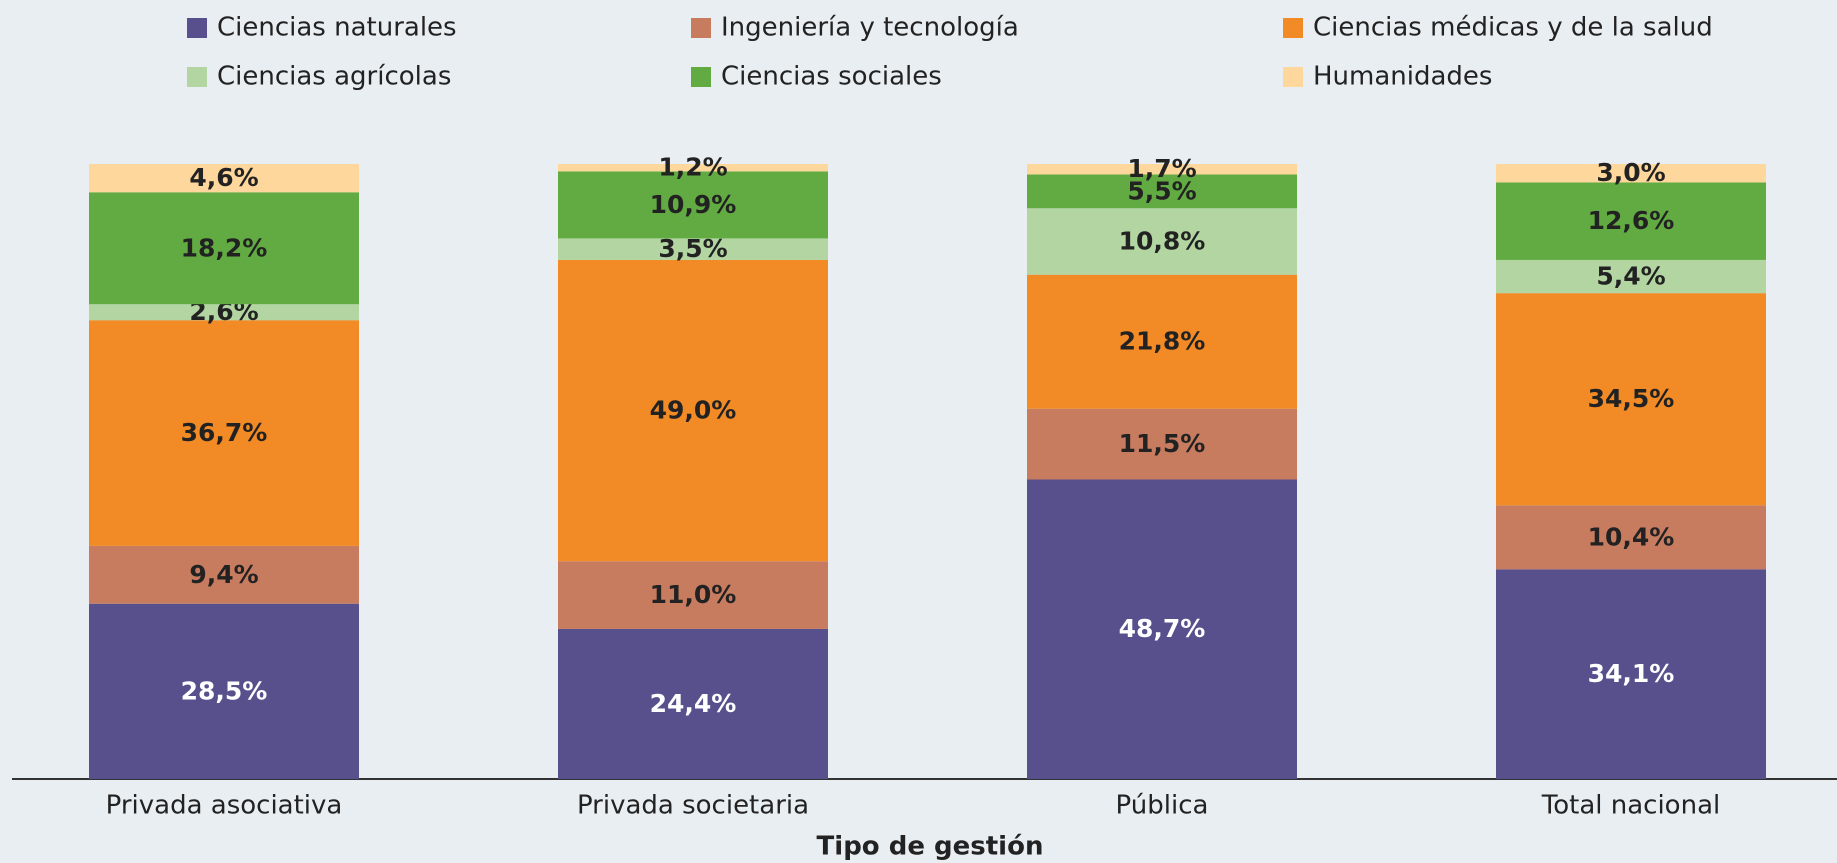 Image resolution: width=1837 pixels, height=863 pixels. I want to click on data-label: 3,0%, so click(1630, 172).